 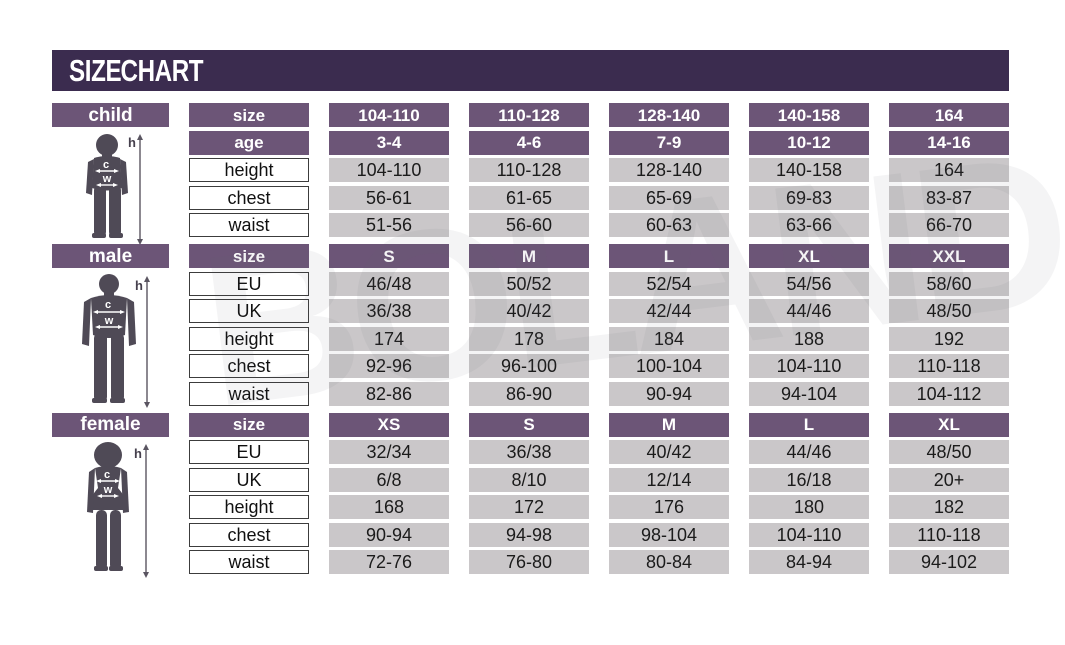 I want to click on value-cell: 92-96, so click(x=389, y=366).